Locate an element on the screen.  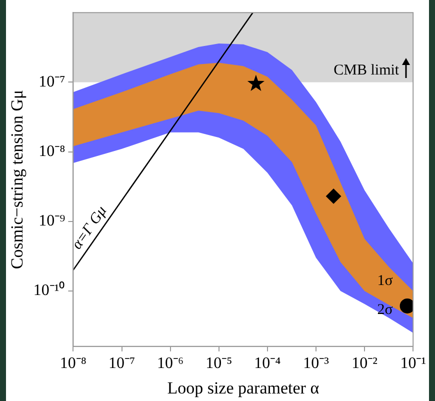
x-tick-label: 10⁻⁶ is located at coordinates (170, 363).